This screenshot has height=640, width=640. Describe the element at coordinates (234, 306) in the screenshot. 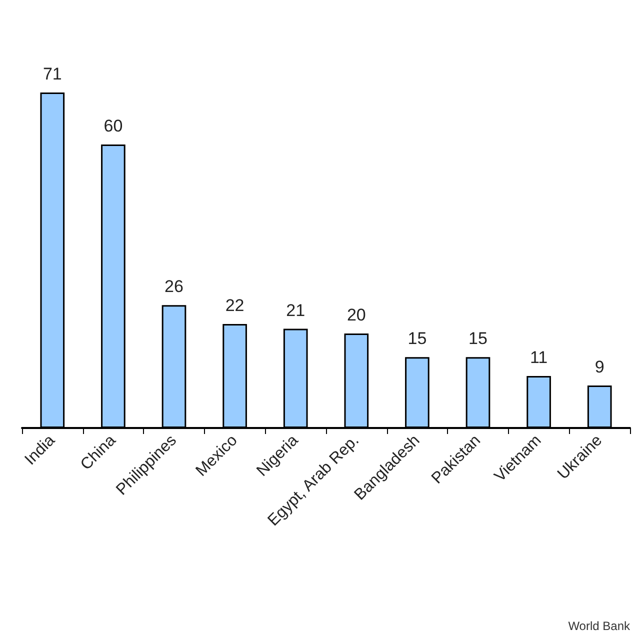

I see `data-label: 22` at that location.